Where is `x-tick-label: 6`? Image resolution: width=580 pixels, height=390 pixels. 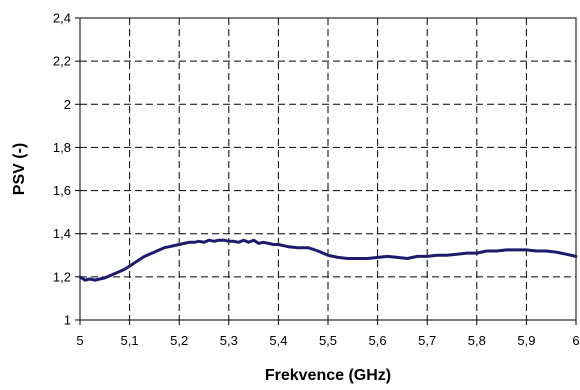
x-tick-label: 6 is located at coordinates (575, 340).